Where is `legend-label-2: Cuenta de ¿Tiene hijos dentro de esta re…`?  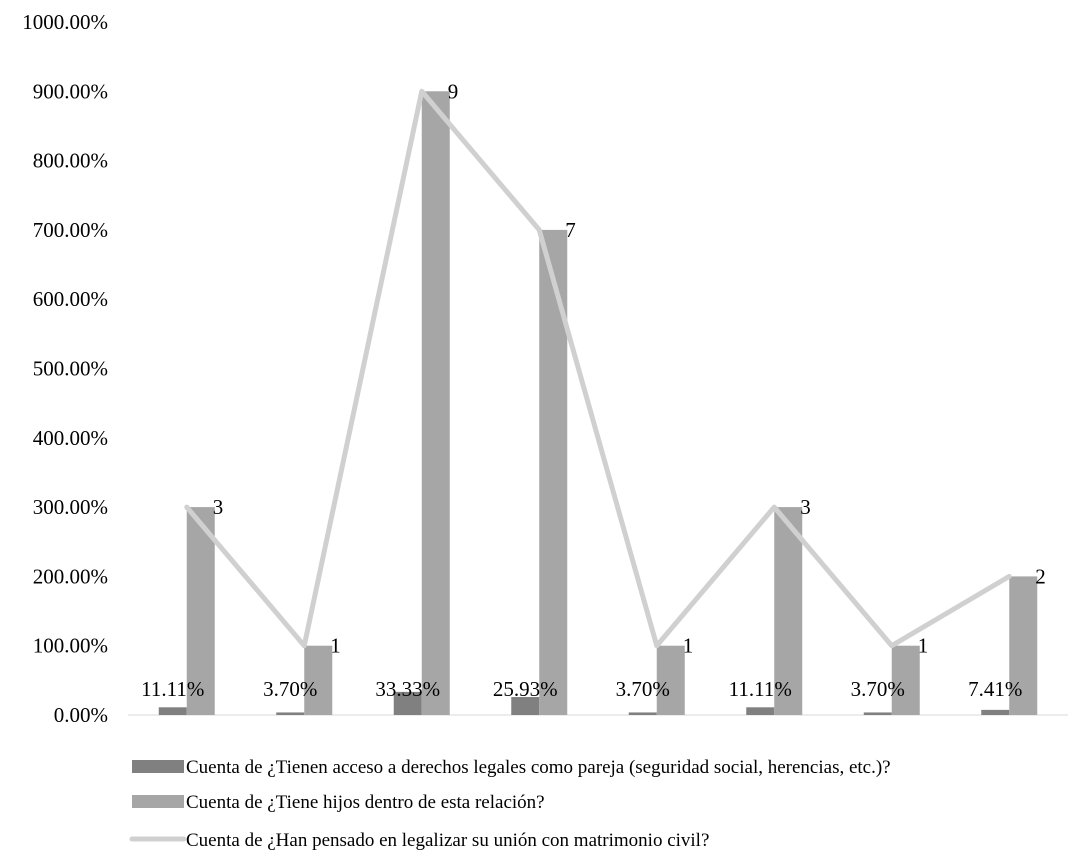 legend-label-2: Cuenta de ¿Tiene hijos dentro de esta re… is located at coordinates (365, 802).